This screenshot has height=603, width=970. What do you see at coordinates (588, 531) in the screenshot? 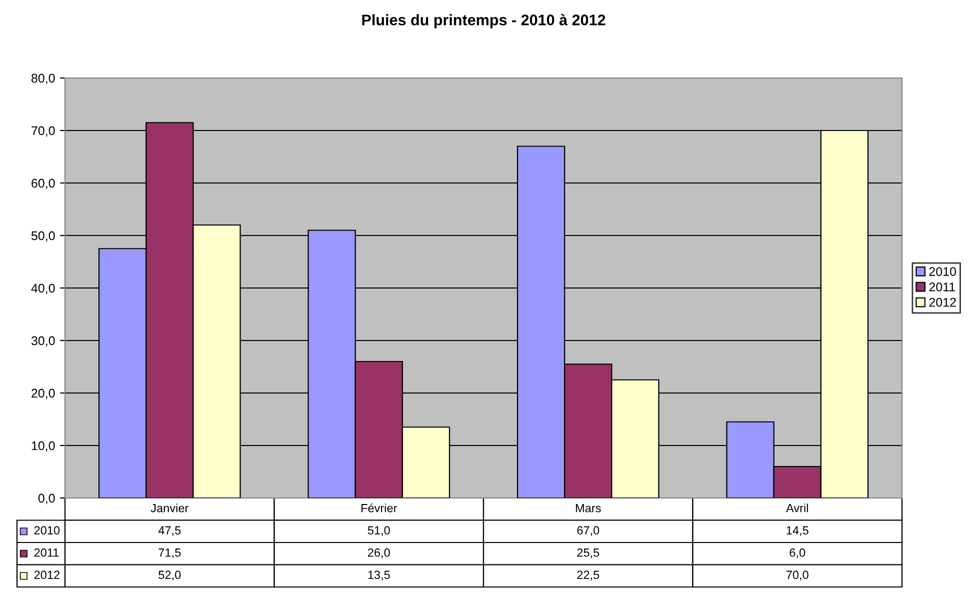
I see `data-label: 67,0` at bounding box center [588, 531].